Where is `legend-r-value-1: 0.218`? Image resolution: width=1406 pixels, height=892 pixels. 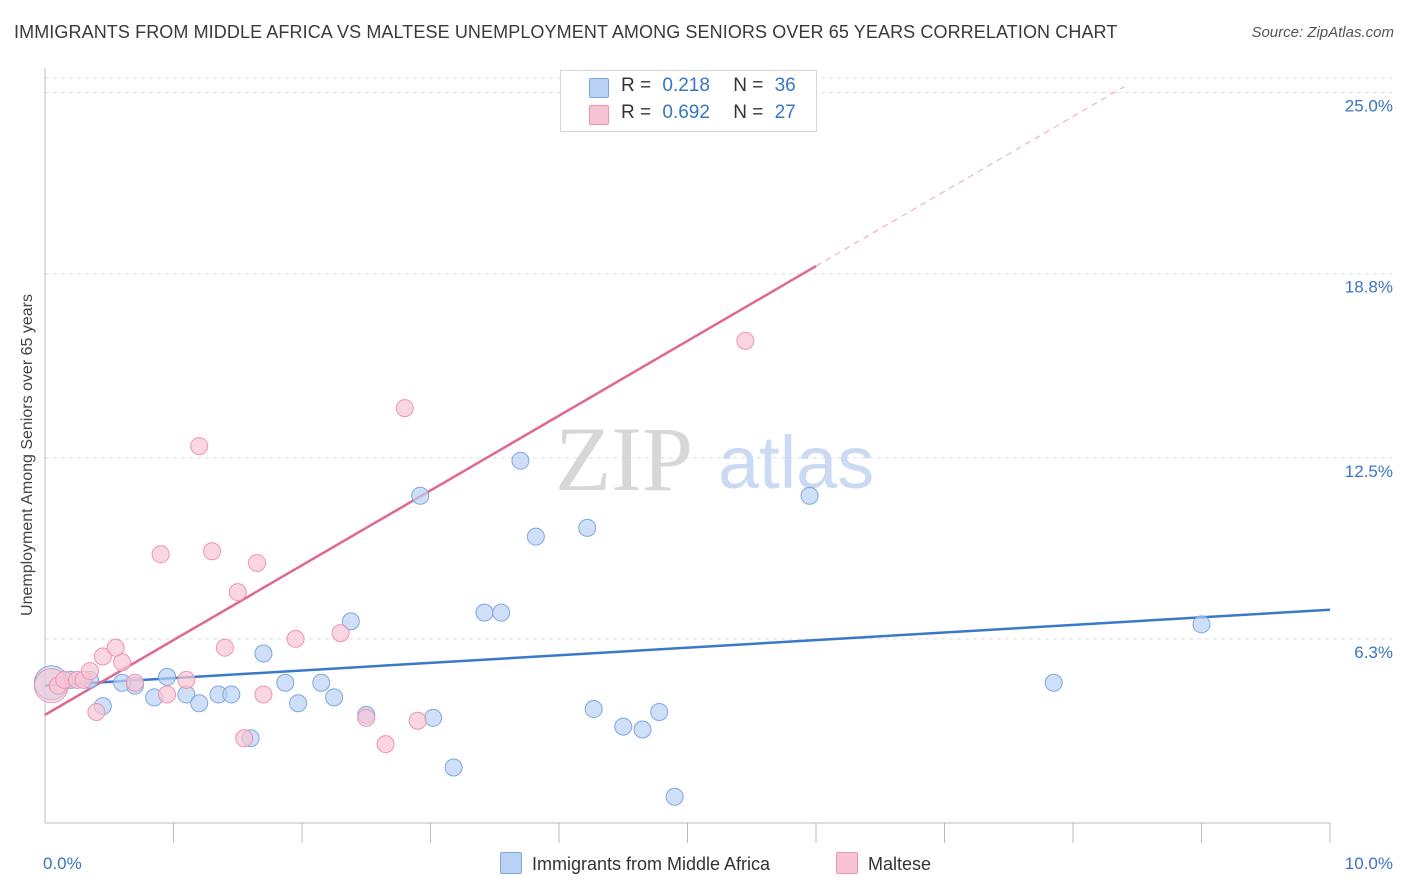 legend-r-value-1: 0.218 is located at coordinates (686, 85).